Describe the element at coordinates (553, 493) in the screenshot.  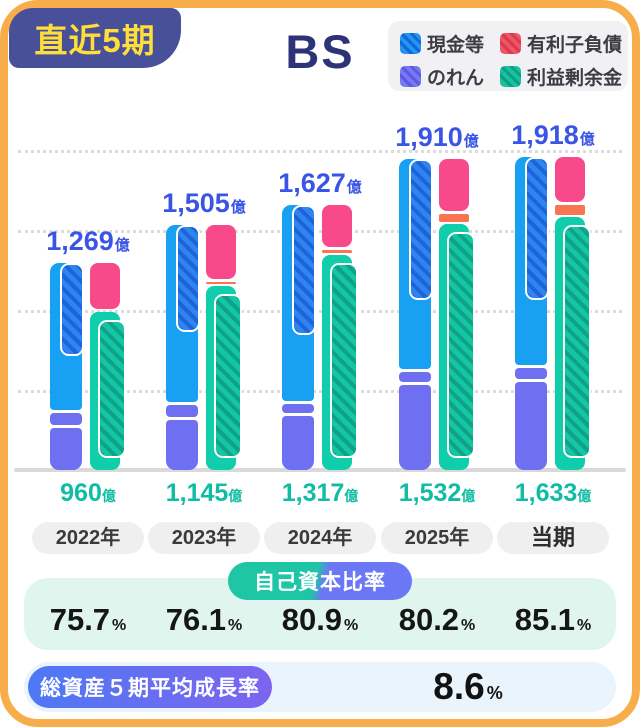
I see `retained-earnings-label: 1,633億` at that location.